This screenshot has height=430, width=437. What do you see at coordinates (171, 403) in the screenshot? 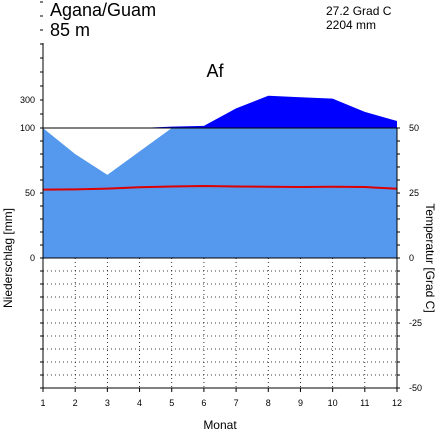
I see `x-tick-label: 5` at bounding box center [171, 403].